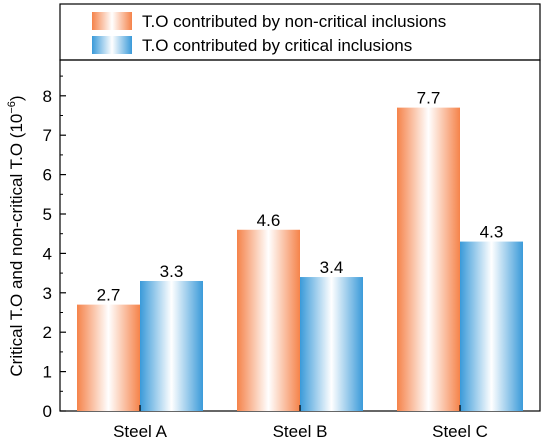  I want to click on legend-box, so click(300, 32).